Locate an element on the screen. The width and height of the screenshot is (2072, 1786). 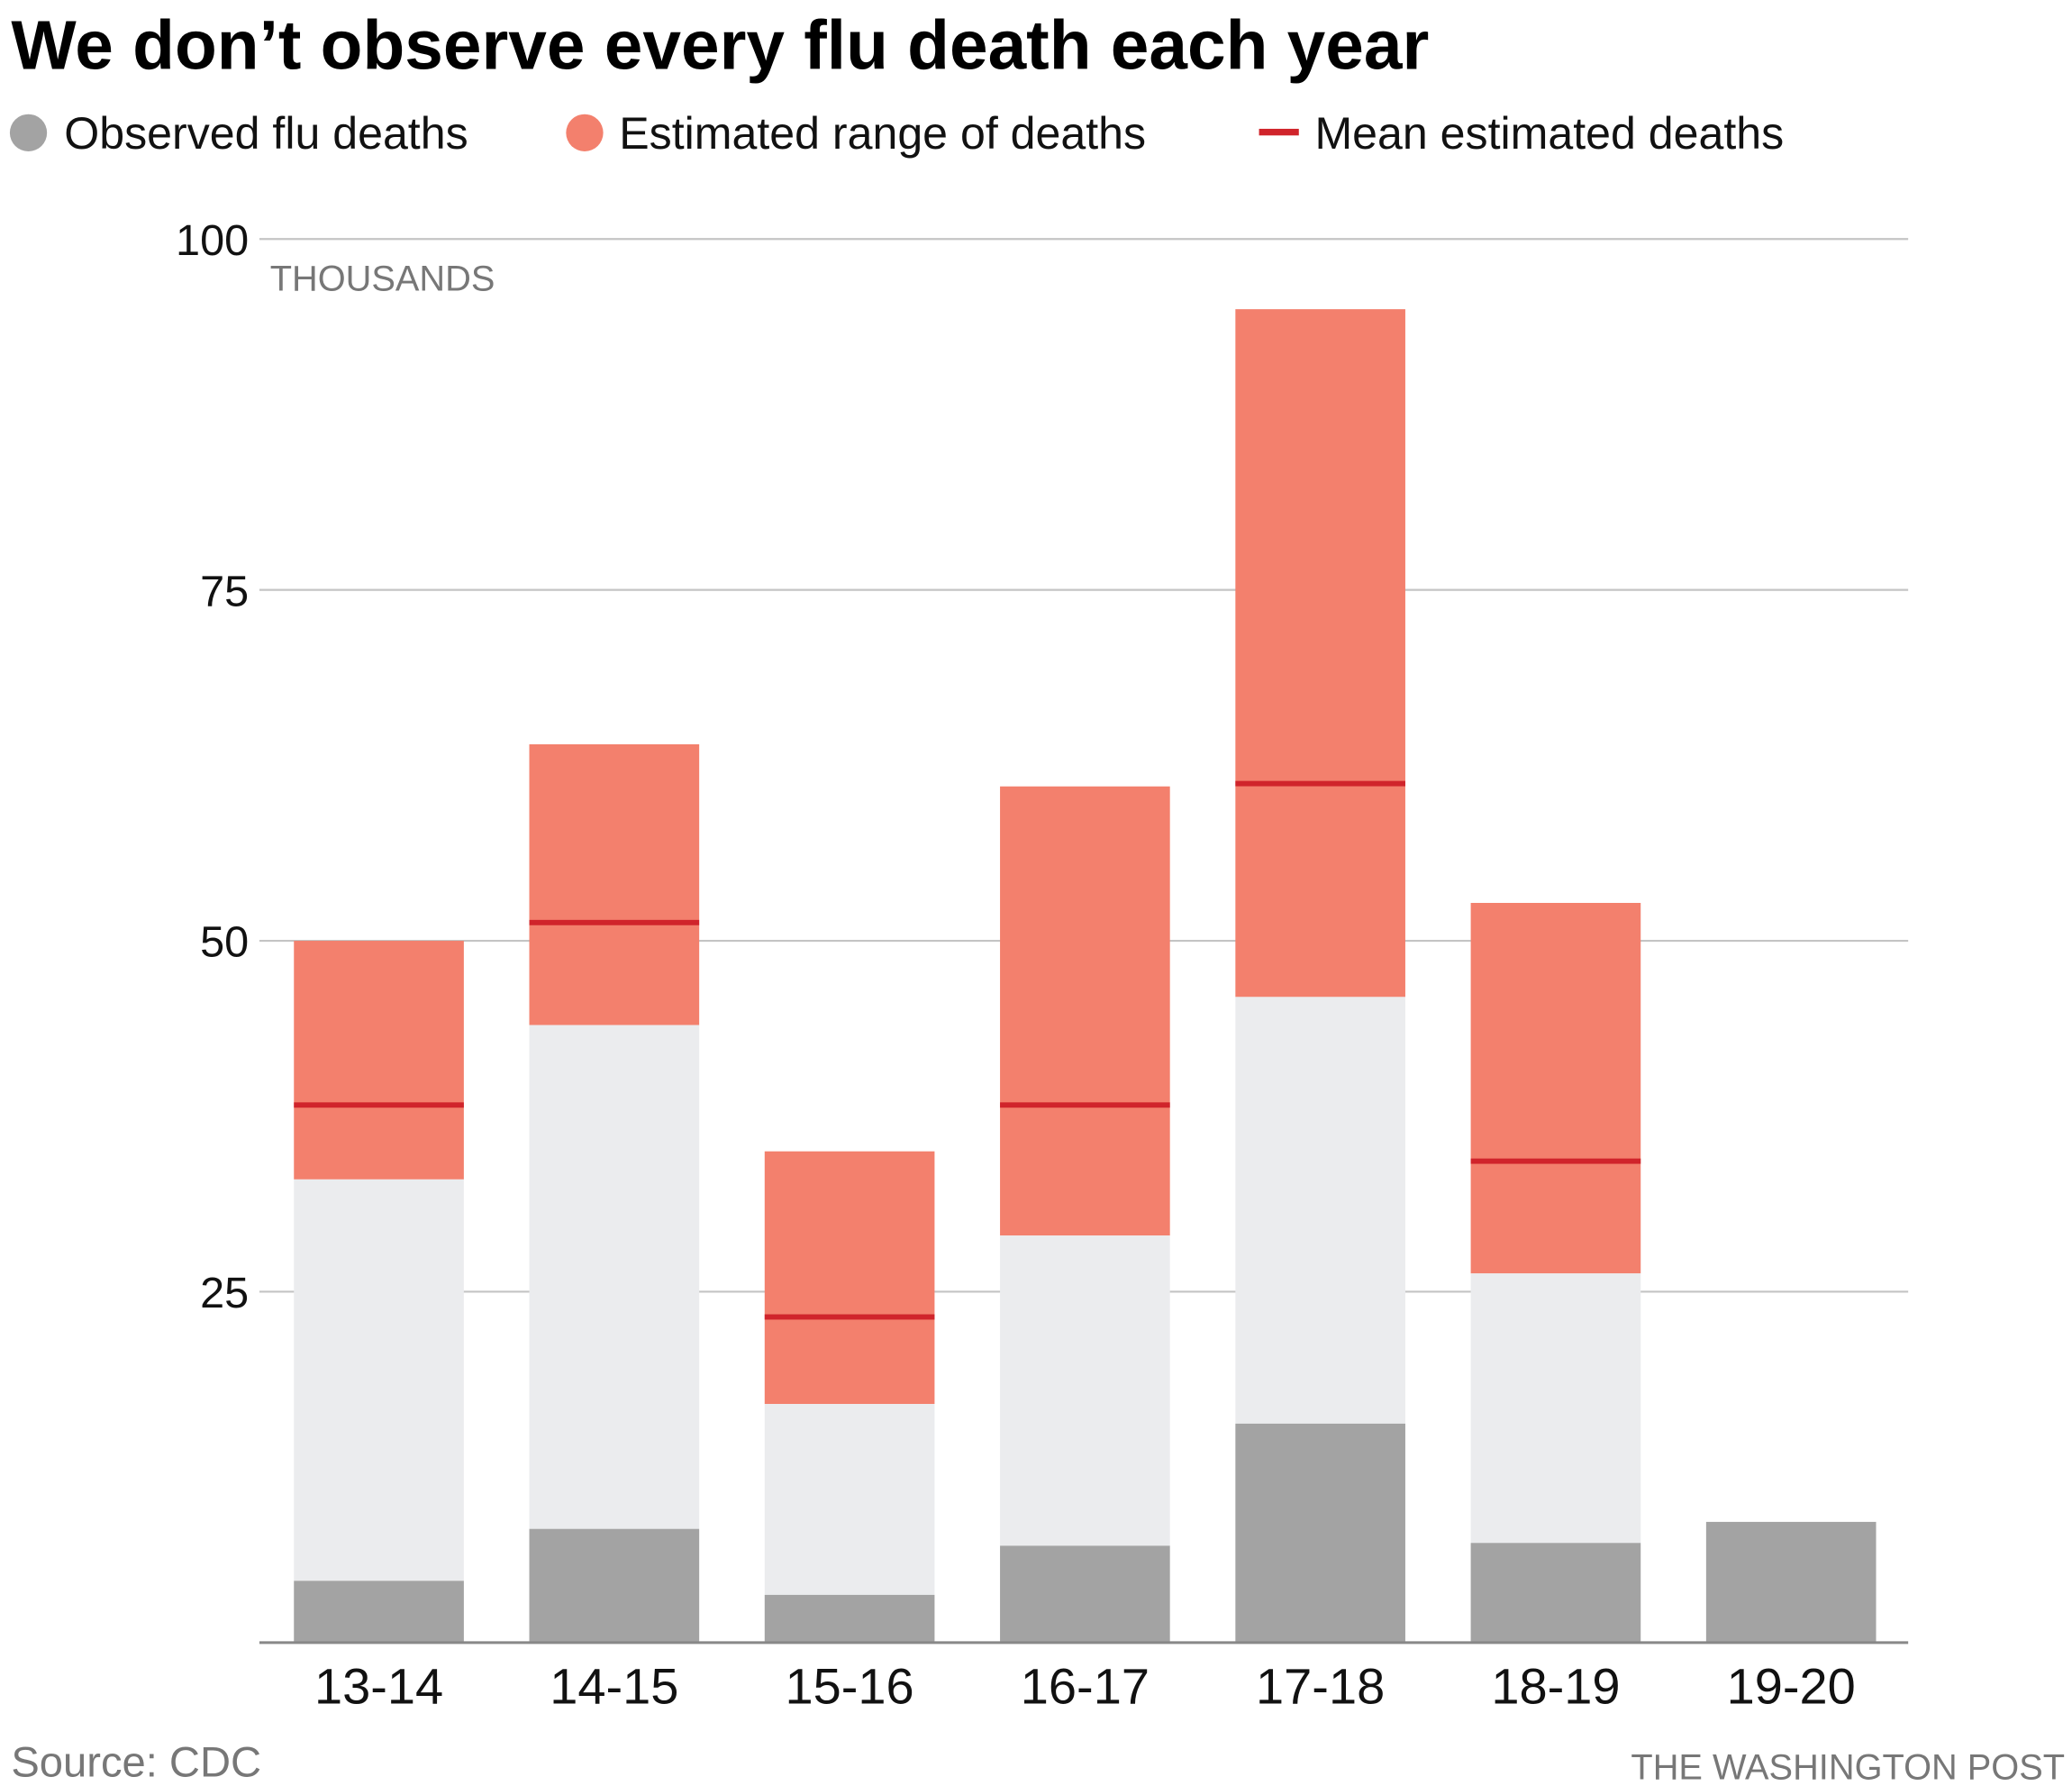
source-note: Source: CDC is located at coordinates (136, 1762).